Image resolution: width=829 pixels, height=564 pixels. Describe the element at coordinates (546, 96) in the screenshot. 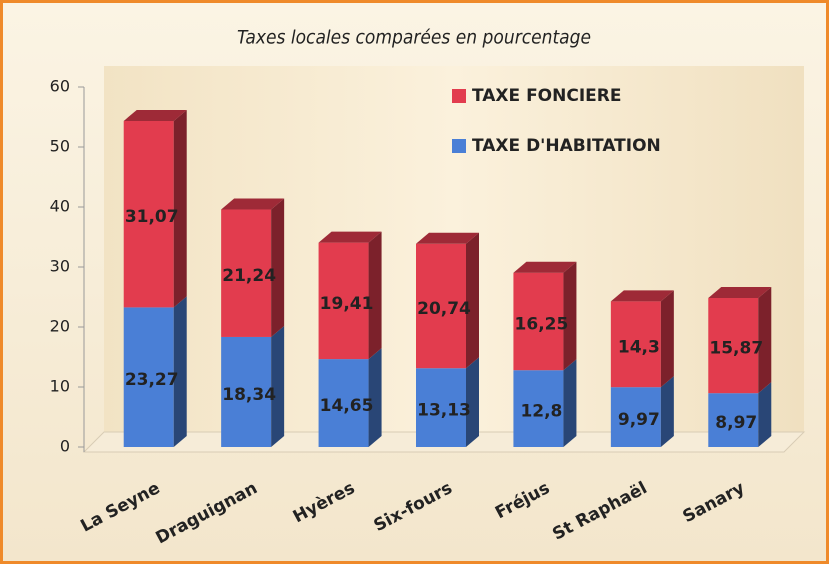

I see `legend-label: TAXE FONCIERE` at that location.